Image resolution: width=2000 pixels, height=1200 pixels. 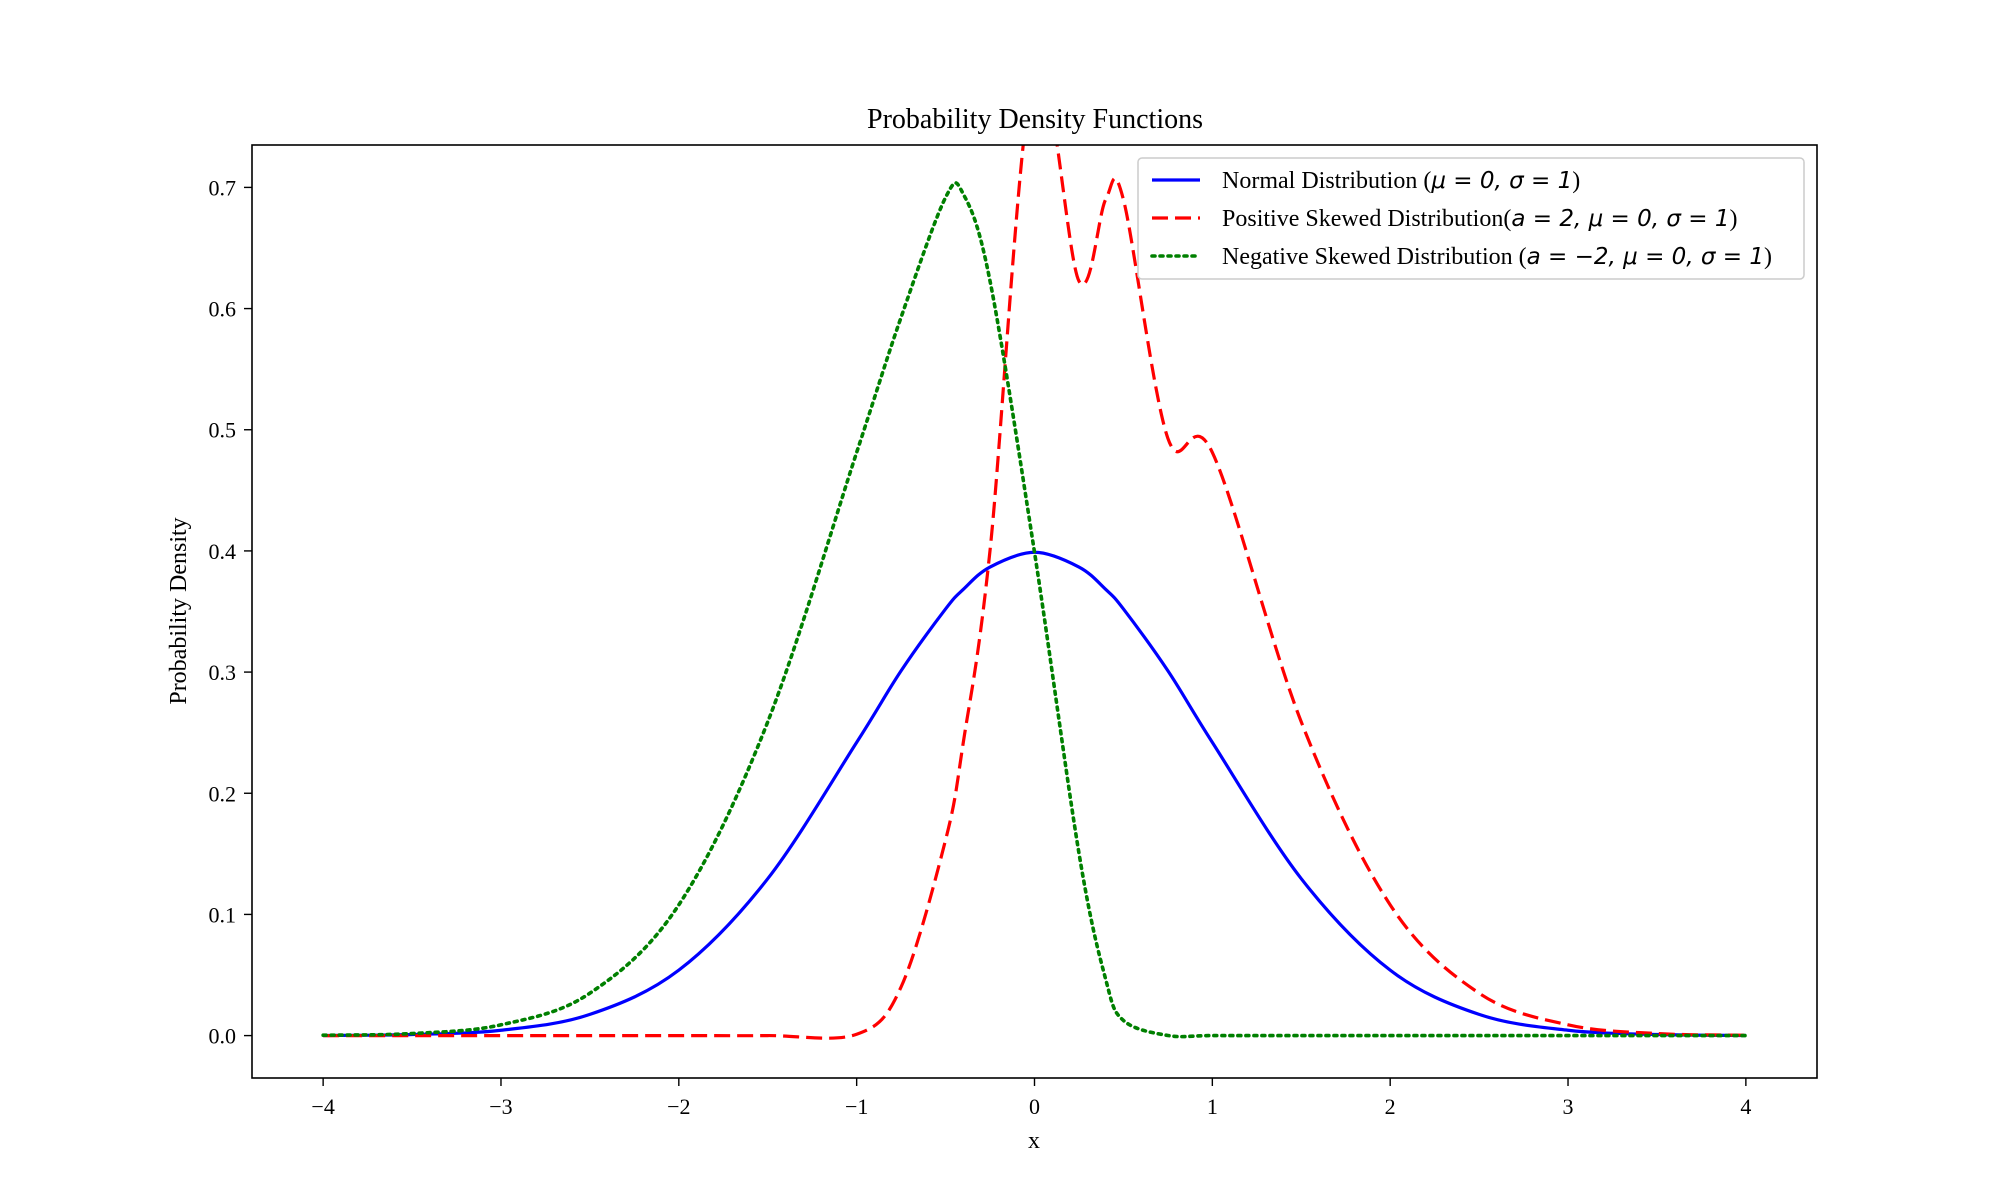 What do you see at coordinates (678, 1106) in the screenshot?
I see `x-tick-label: −2` at bounding box center [678, 1106].